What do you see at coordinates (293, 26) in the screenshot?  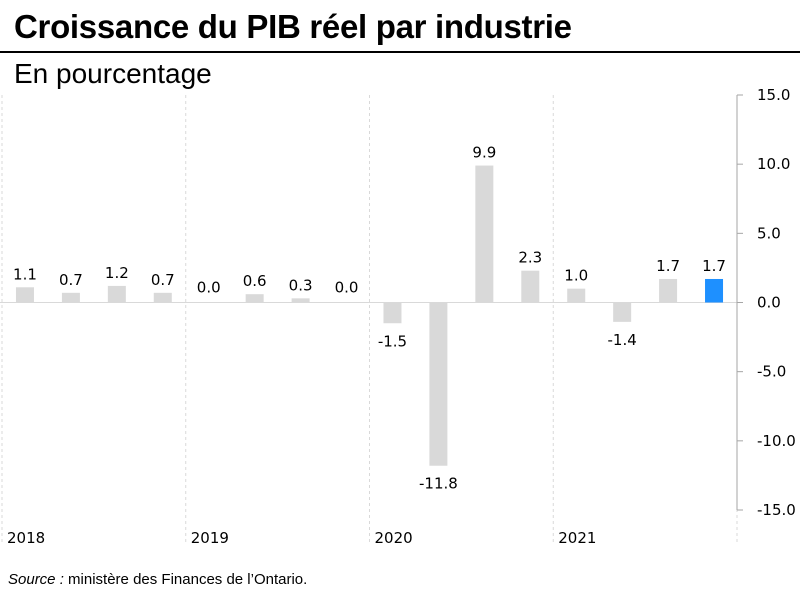 I see `chart-title: Croissance du PIB réel par industrie` at bounding box center [293, 26].